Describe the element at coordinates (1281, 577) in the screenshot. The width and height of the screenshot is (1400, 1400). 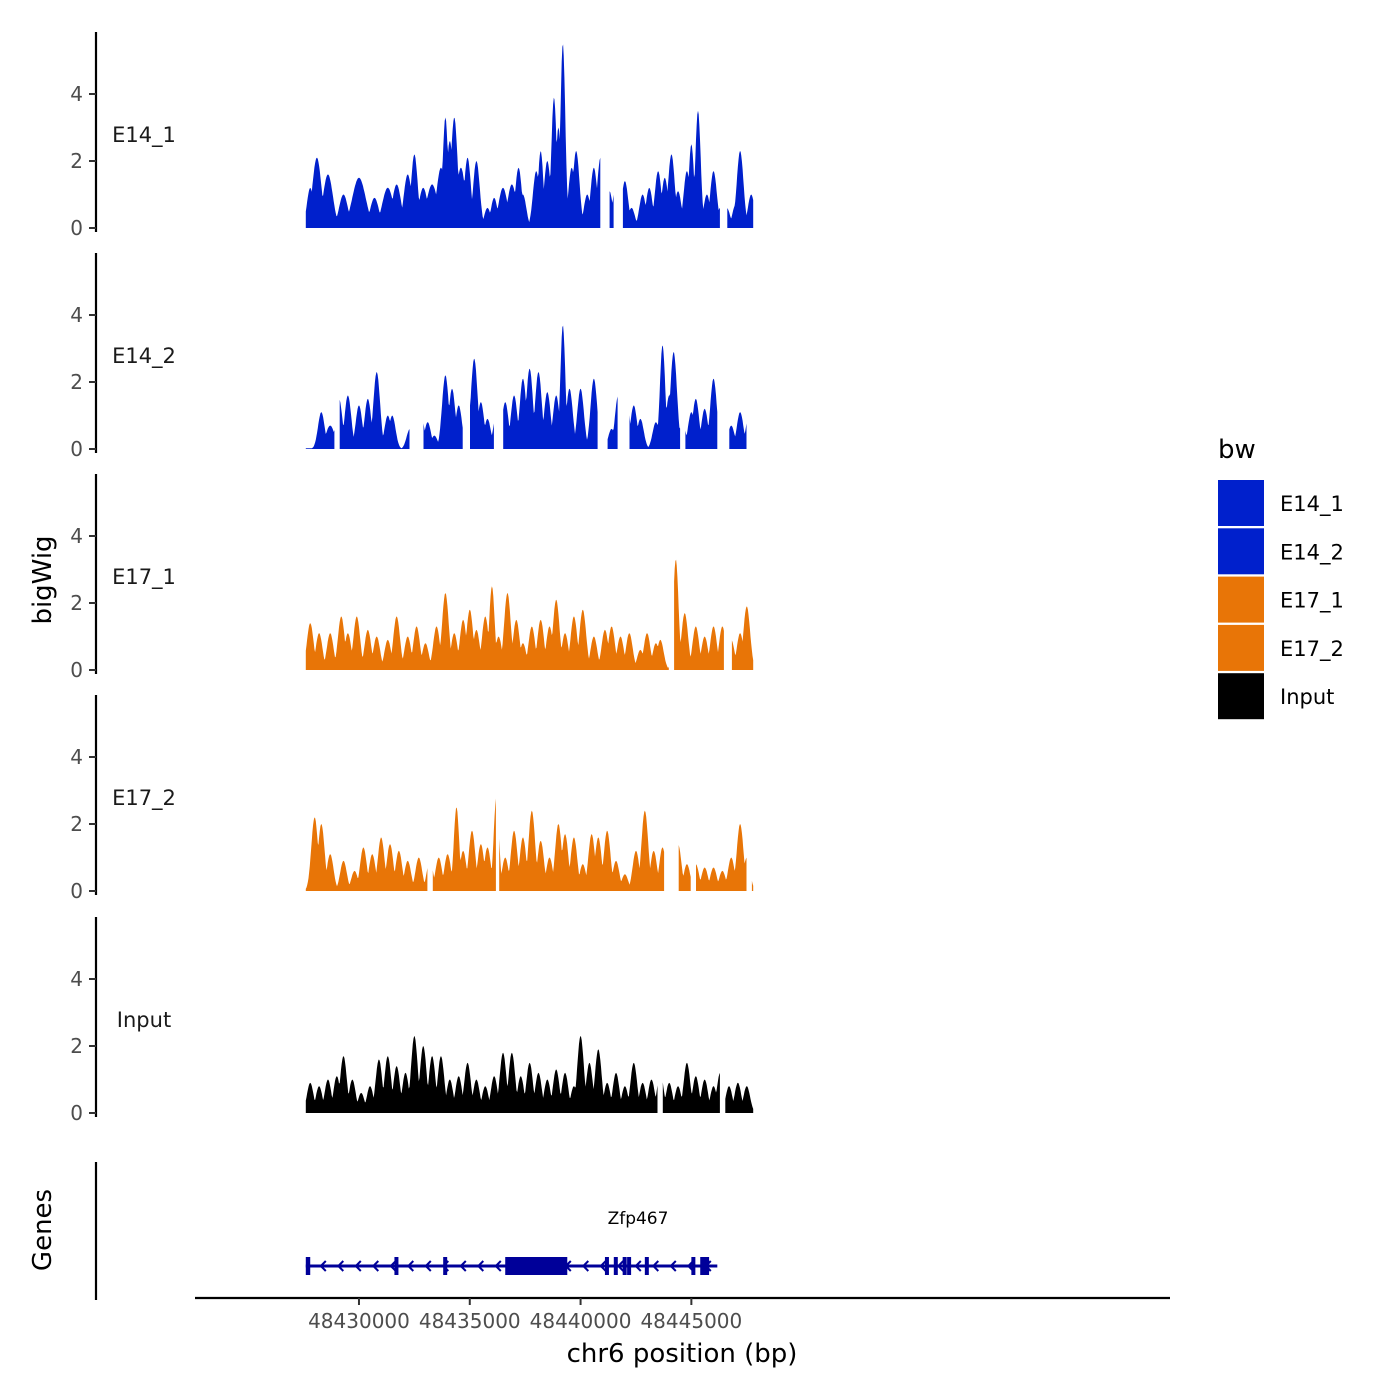
I see `legend: bw E14_1 E14_2 E17_1 E17_2 Input` at that location.